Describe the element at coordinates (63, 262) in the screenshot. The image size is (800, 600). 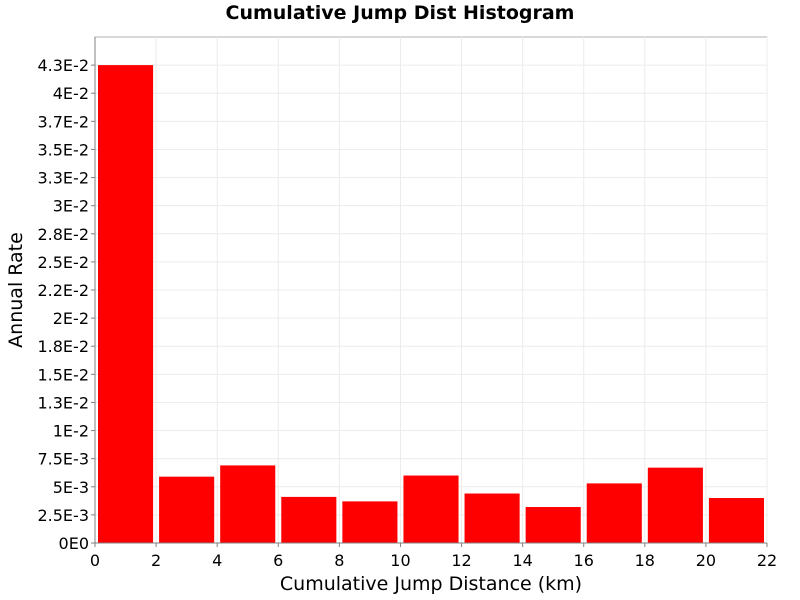
I see `y-tick-label: 2.5E-2` at that location.